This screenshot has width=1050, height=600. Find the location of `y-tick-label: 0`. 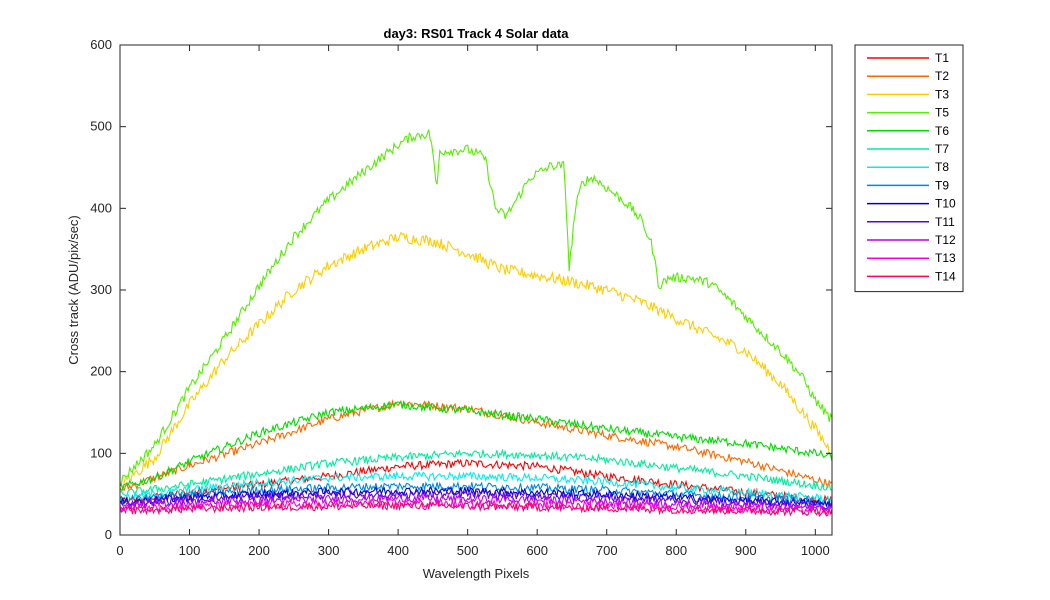

y-tick-label: 0 is located at coordinates (108, 534).